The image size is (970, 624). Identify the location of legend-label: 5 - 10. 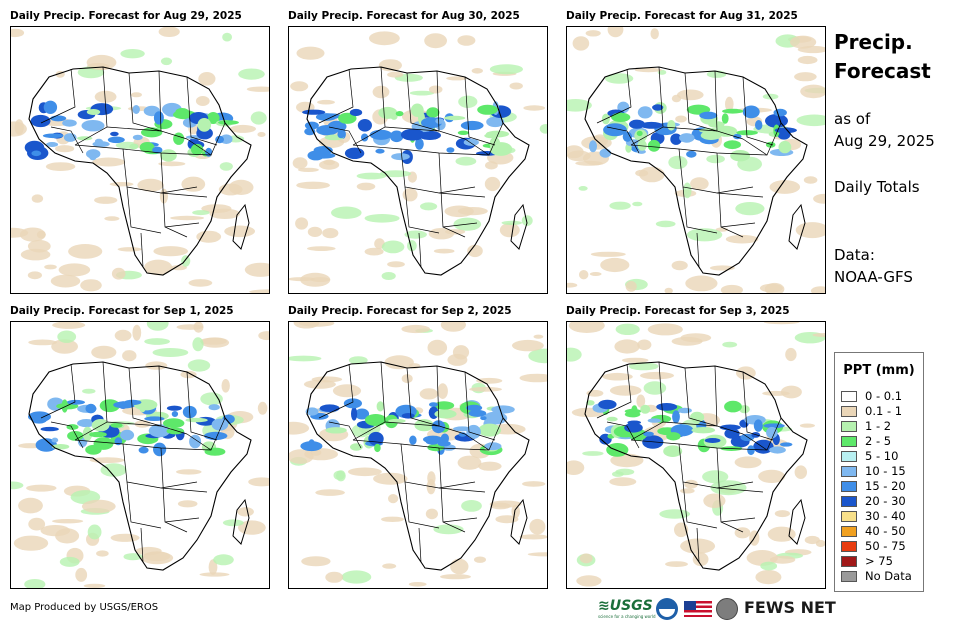
(882, 456).